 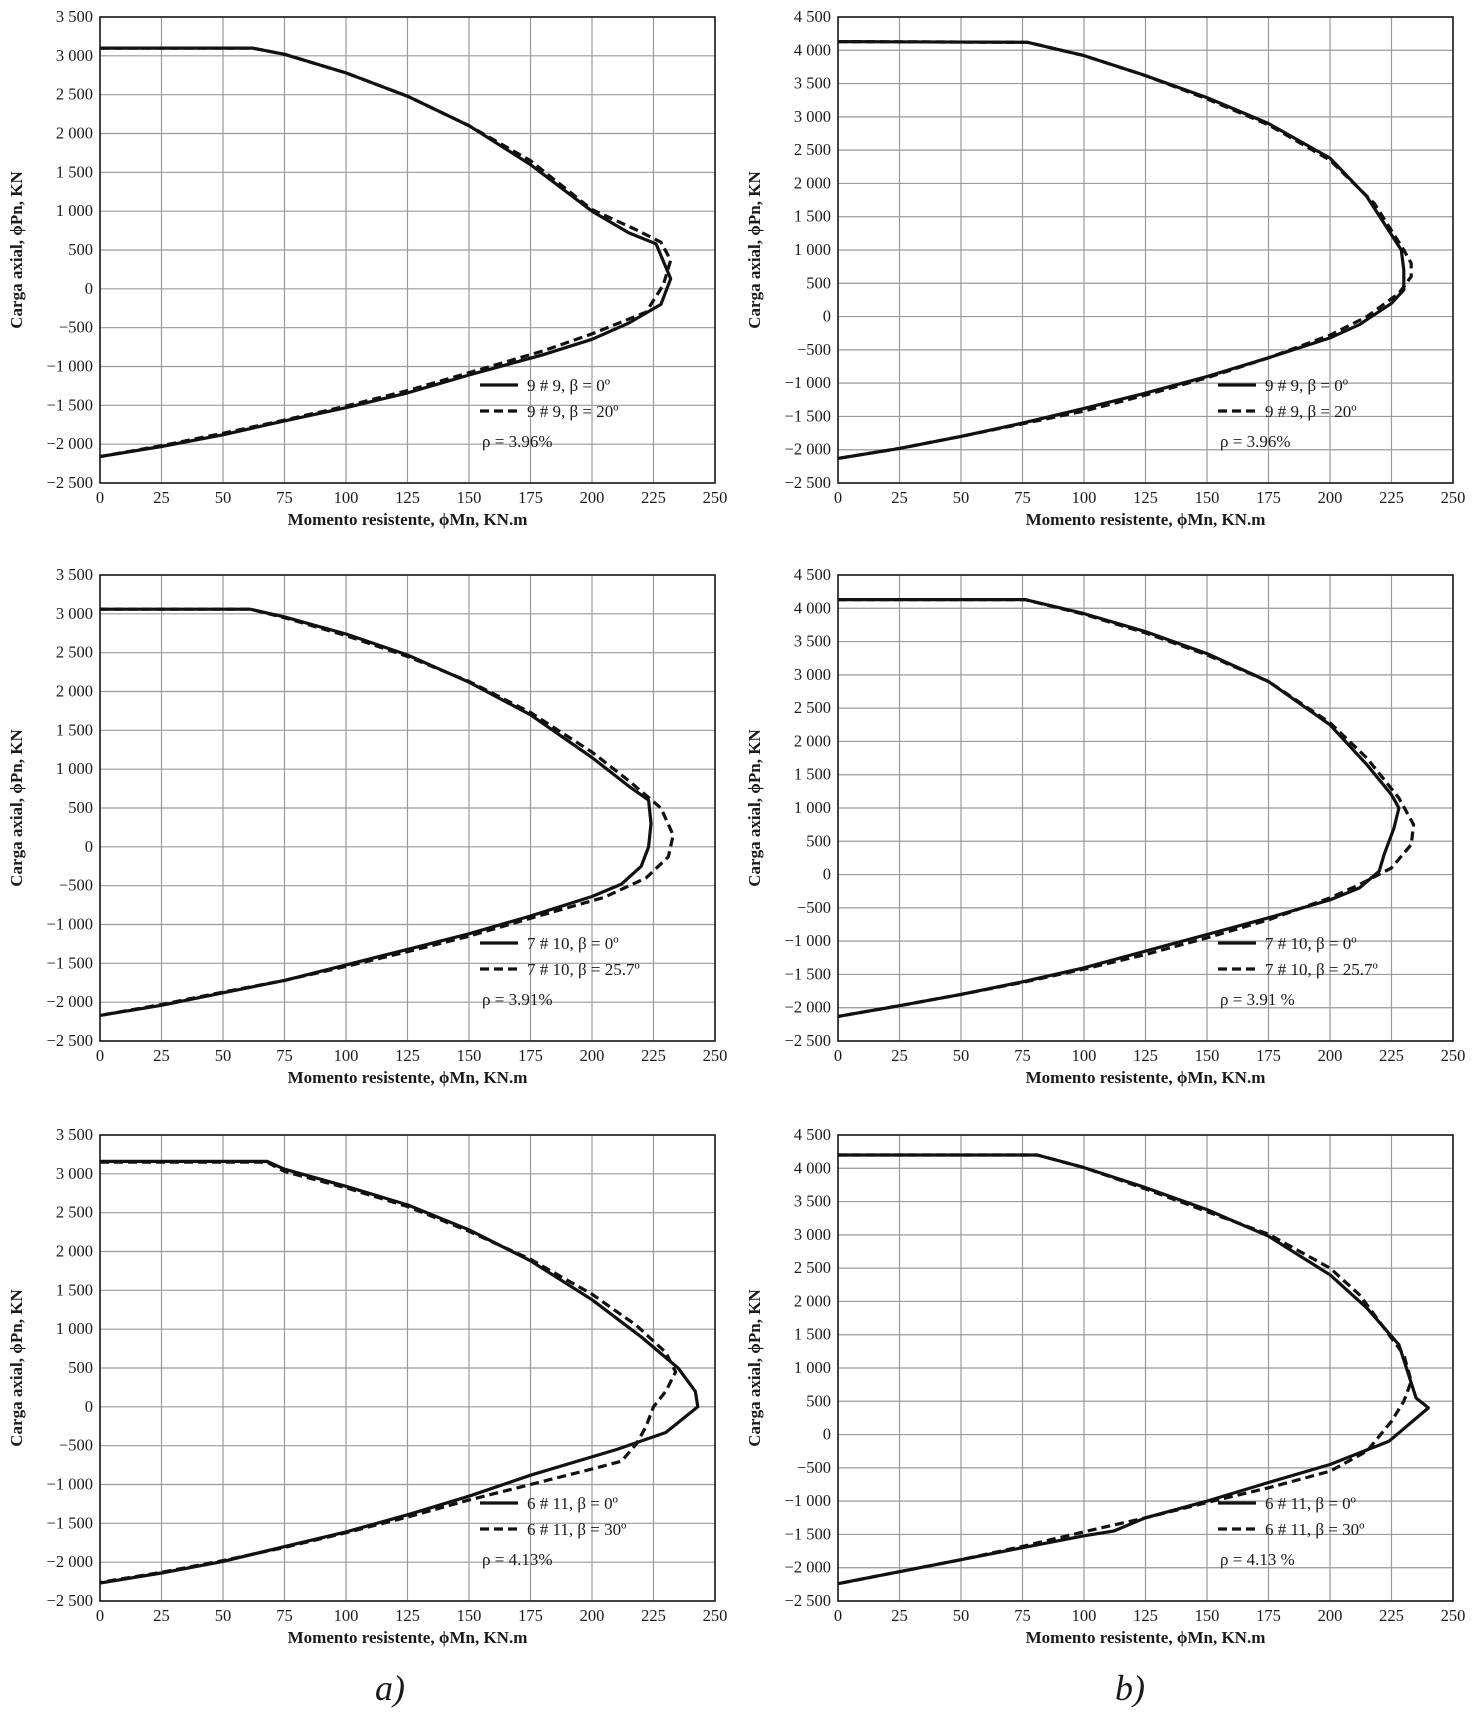 What do you see at coordinates (1330, 1615) in the screenshot?
I see `chart-6-xtick-label: 200` at bounding box center [1330, 1615].